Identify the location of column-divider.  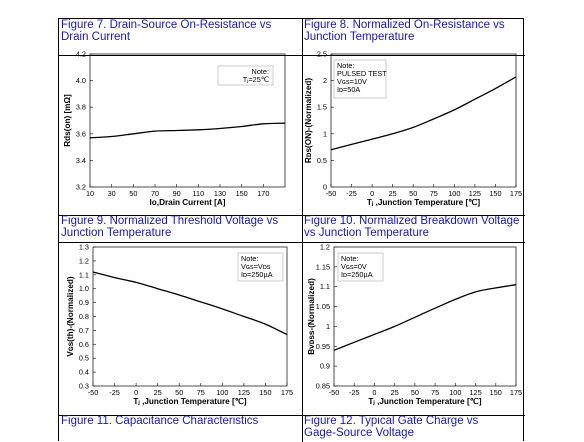
(302, 230).